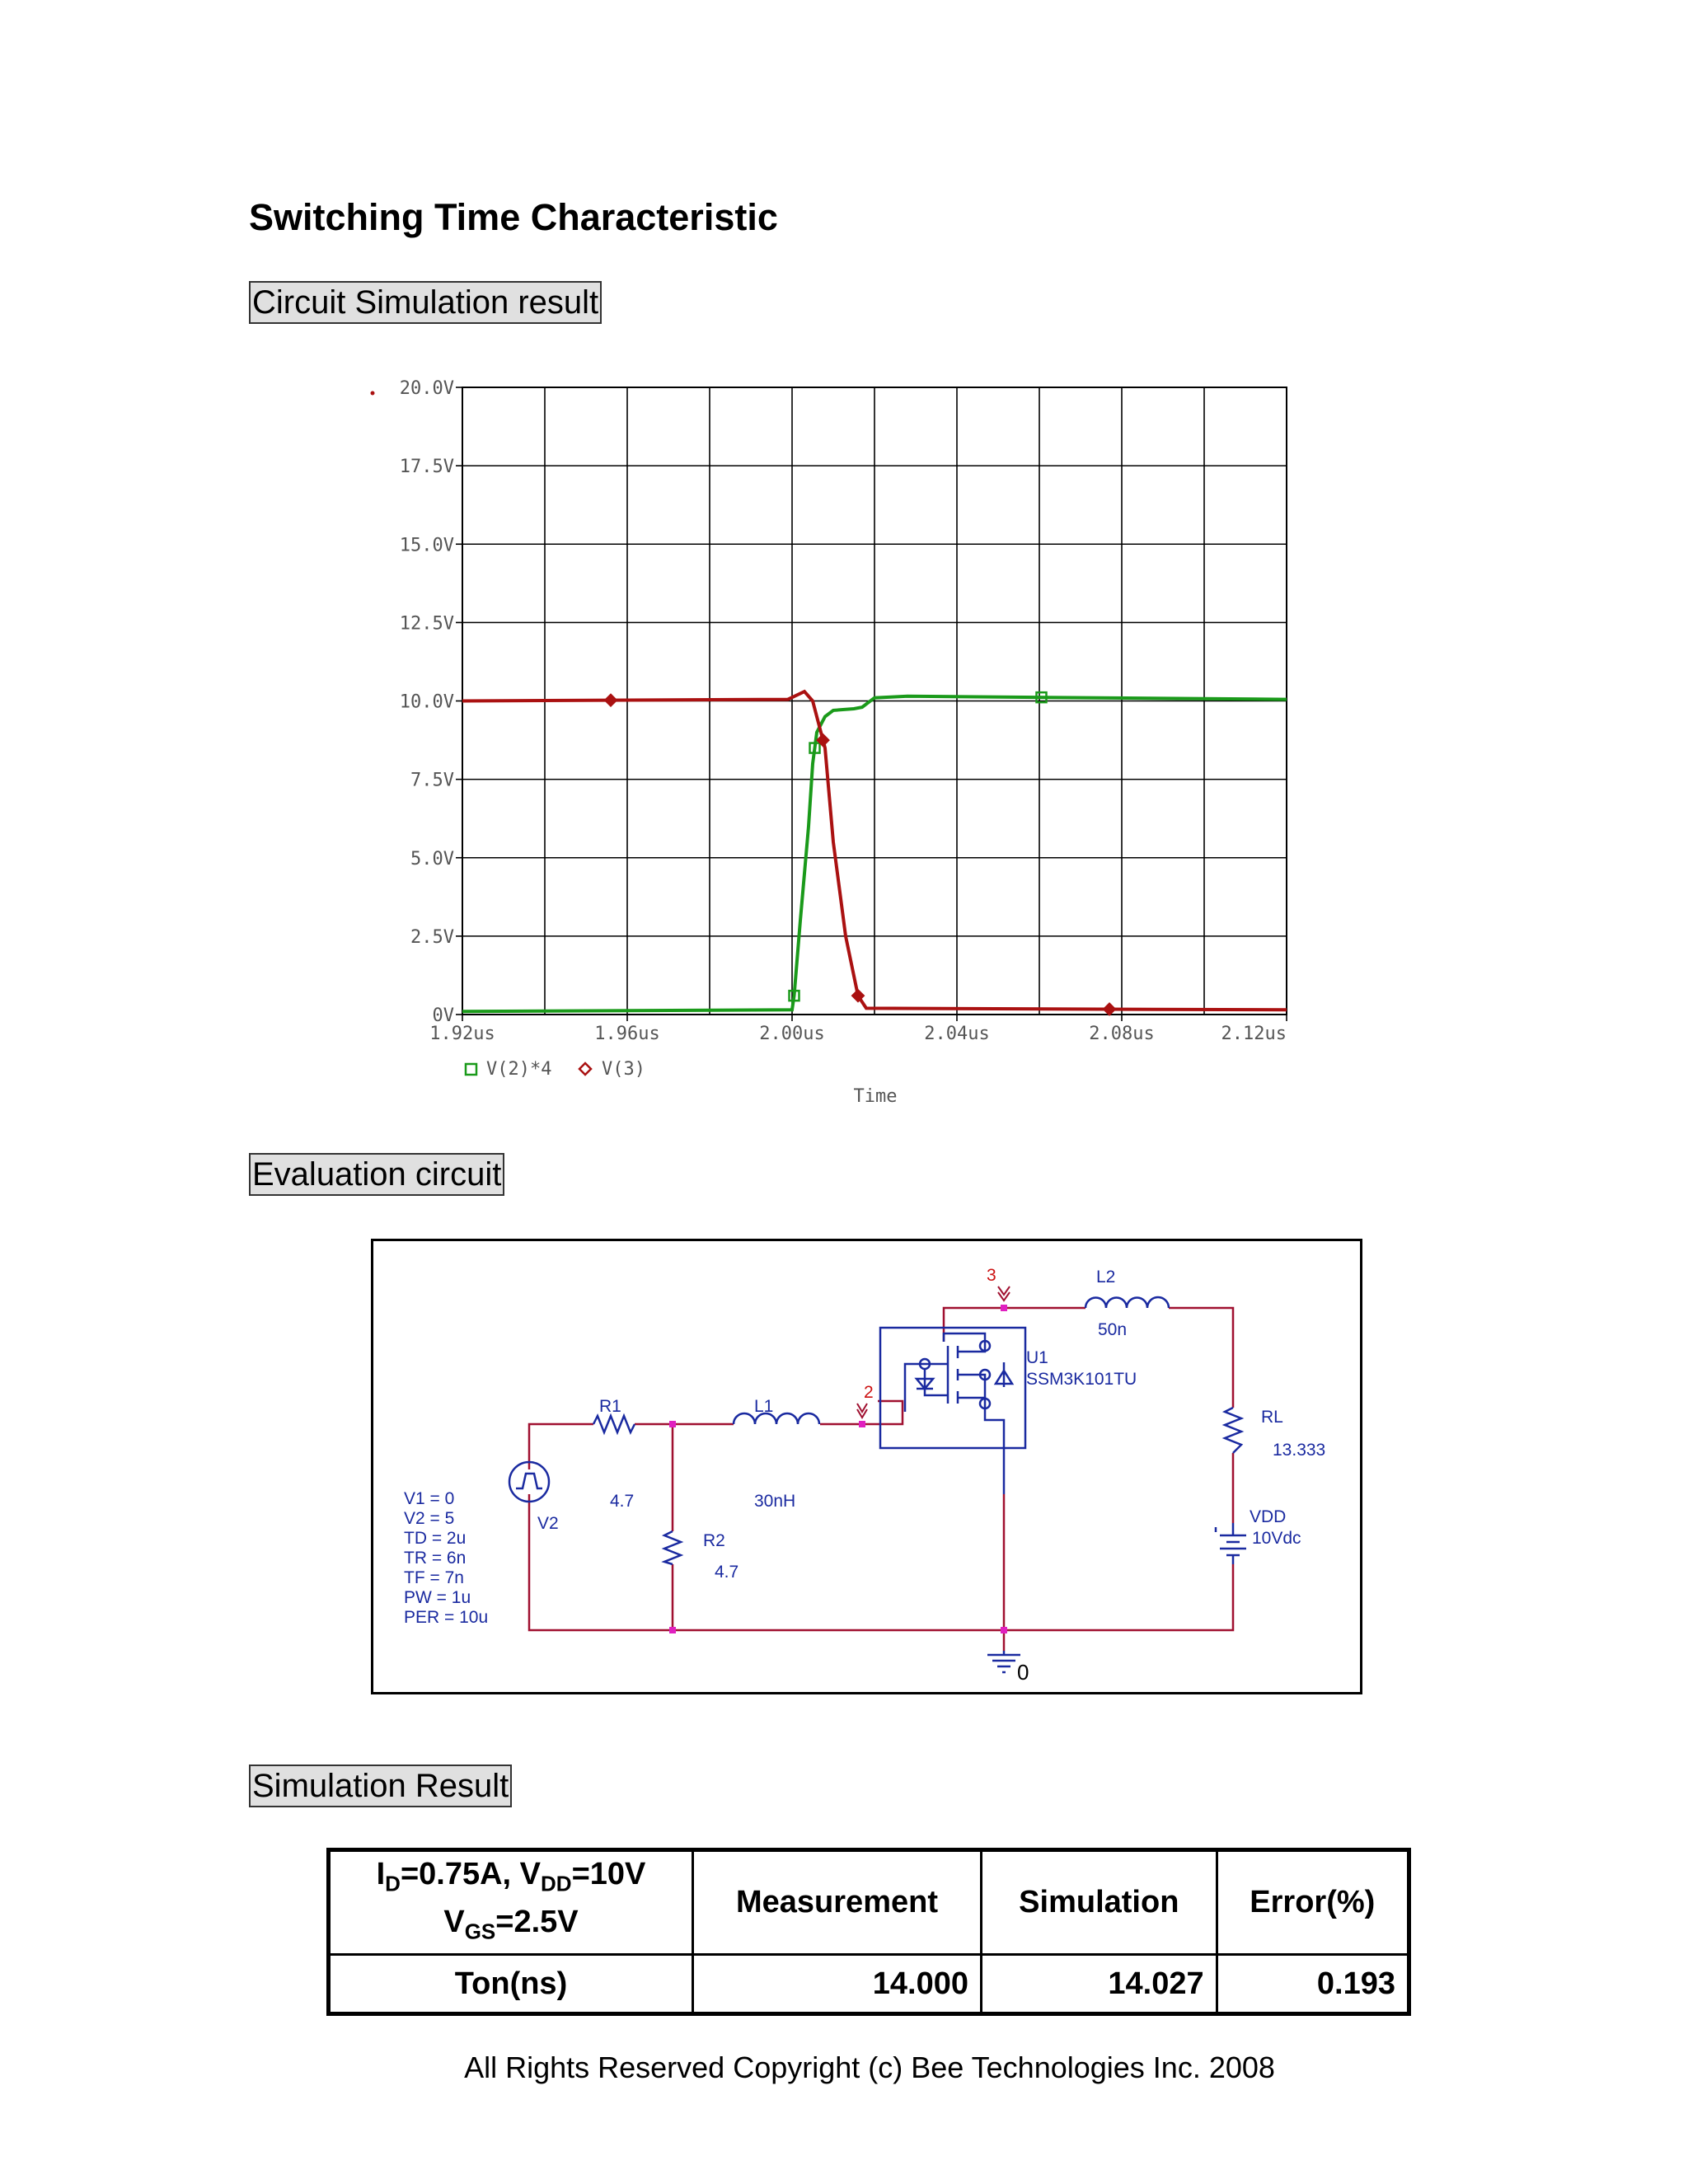 This screenshot has width=1688, height=2184. What do you see at coordinates (992, 1275) in the screenshot?
I see `node-label-3: 3` at bounding box center [992, 1275].